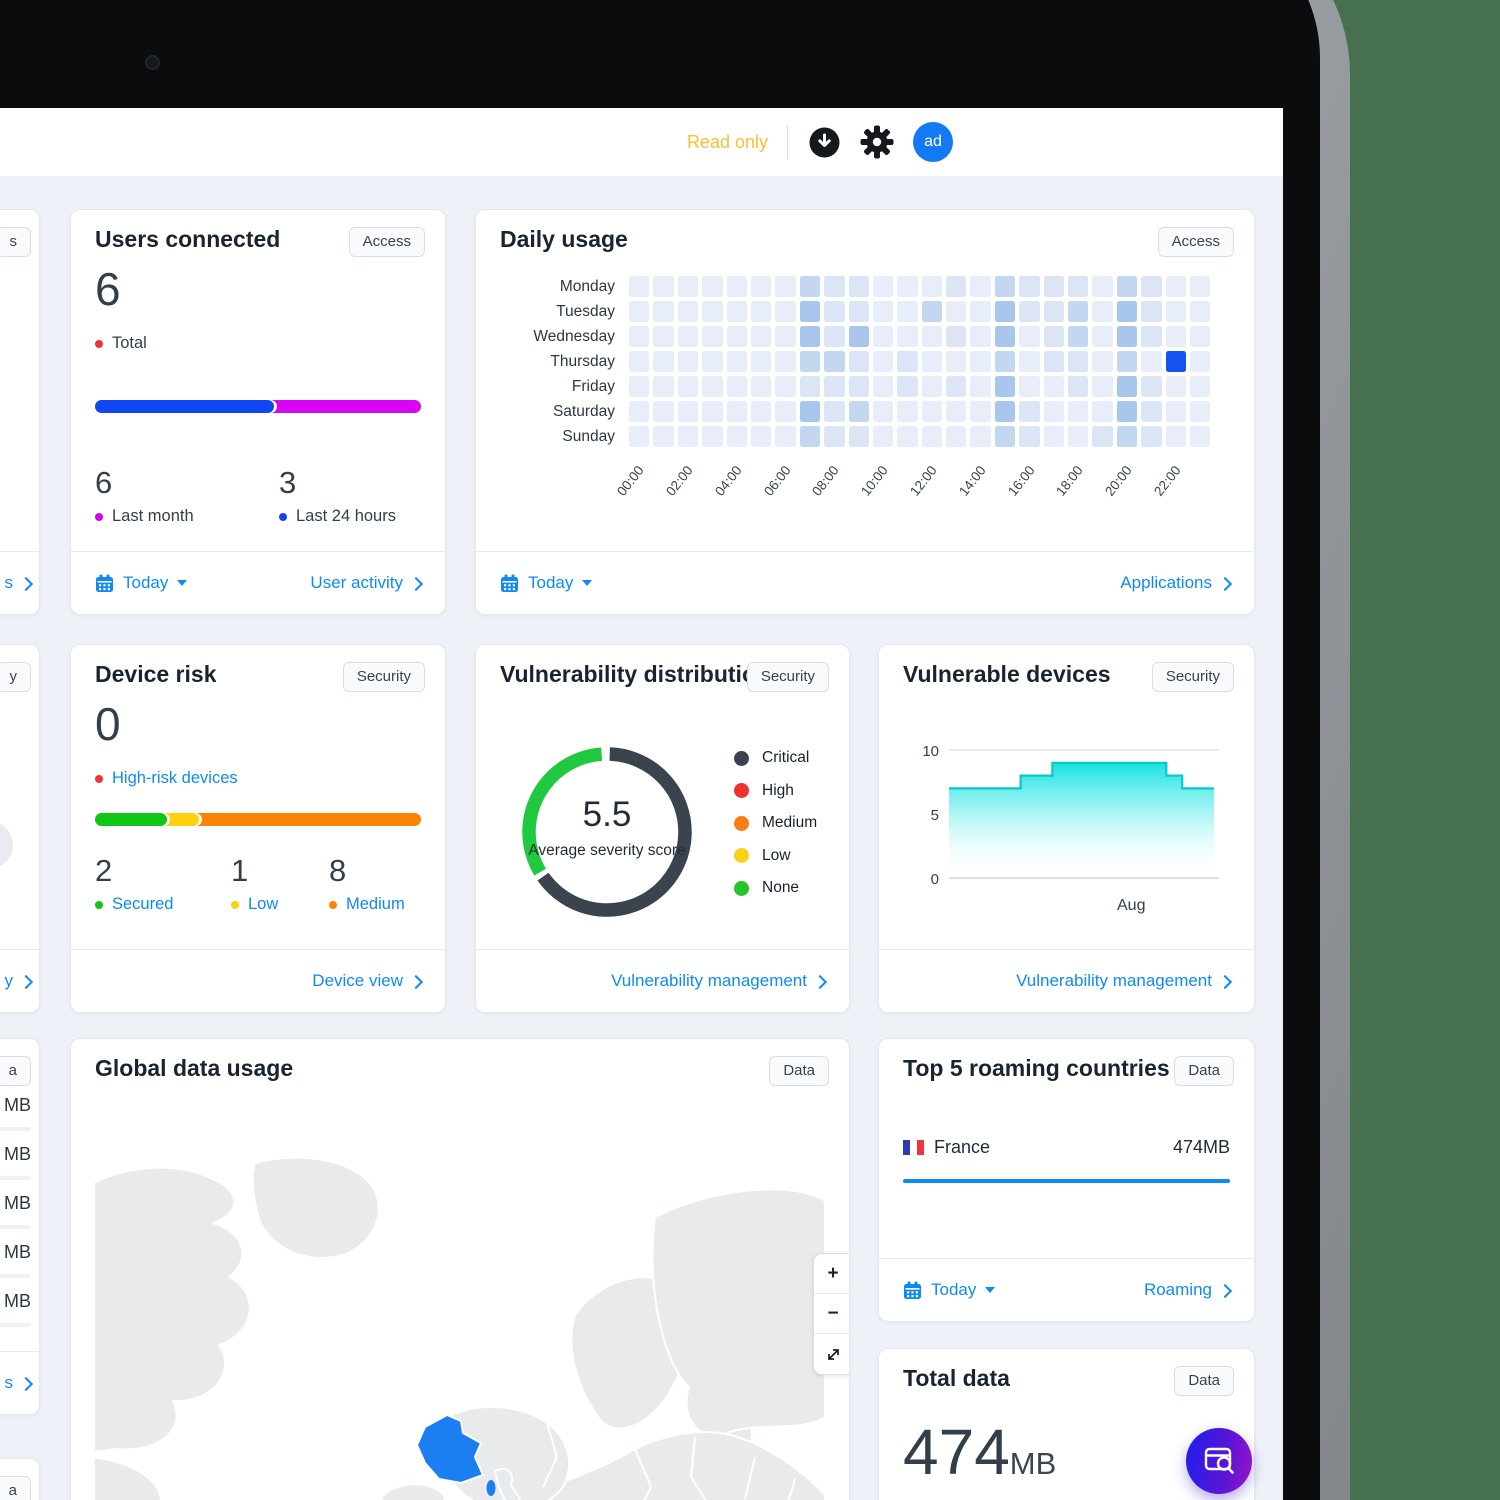  Describe the element at coordinates (1192, 677) in the screenshot. I see `security-badge: Security` at that location.